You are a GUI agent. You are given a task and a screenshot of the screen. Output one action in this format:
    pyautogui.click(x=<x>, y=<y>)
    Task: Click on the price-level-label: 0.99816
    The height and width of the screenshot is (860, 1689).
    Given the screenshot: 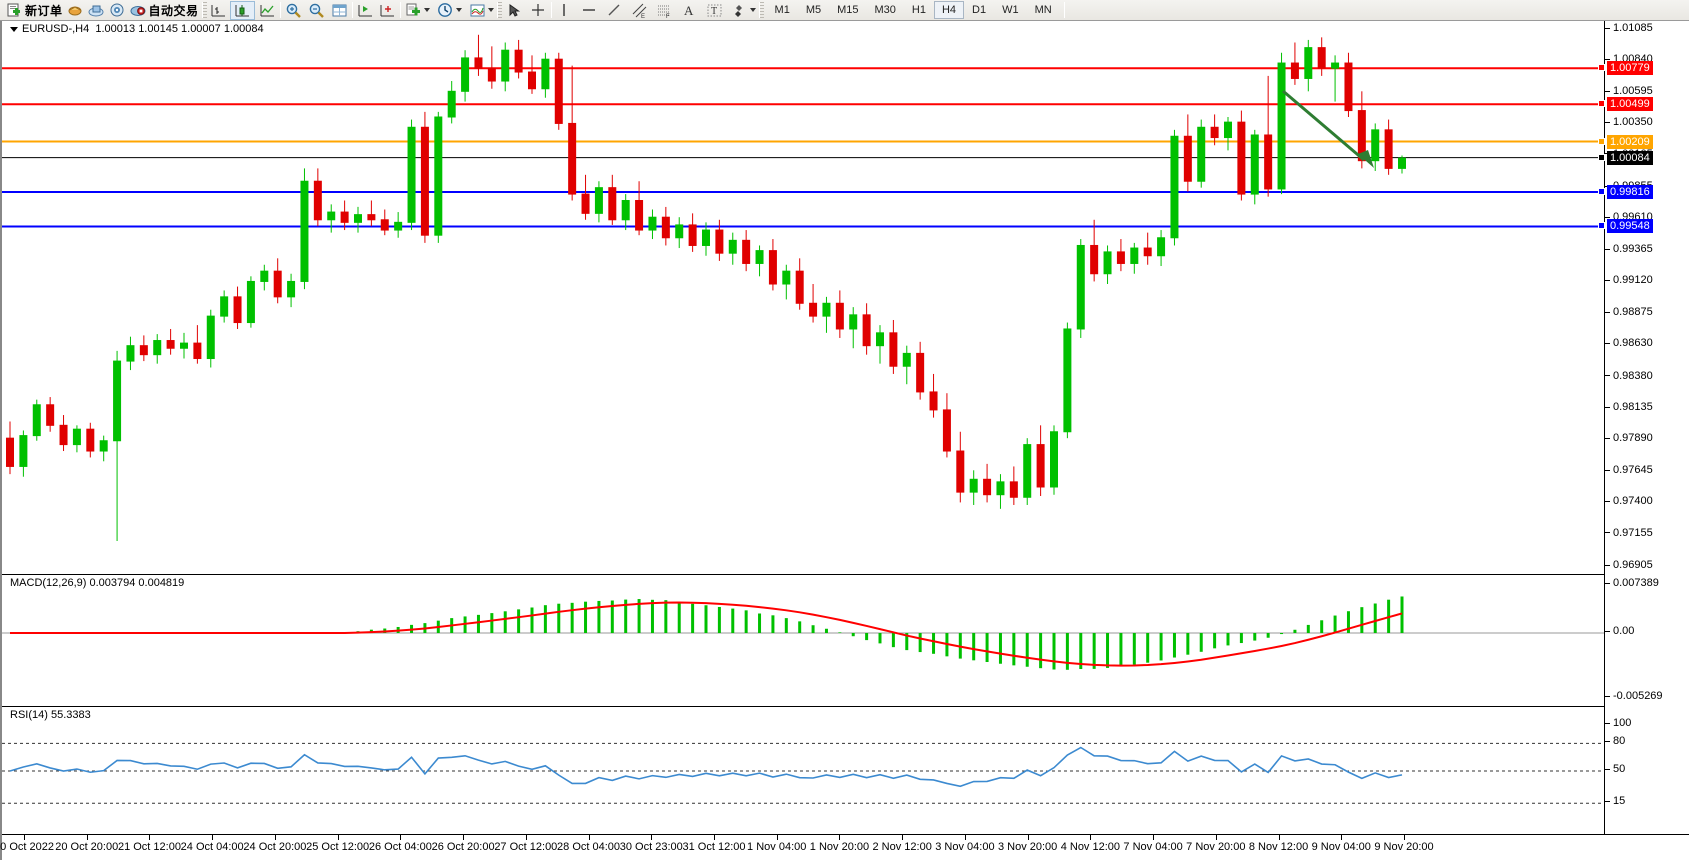 What is the action you would take?
    pyautogui.click(x=1630, y=192)
    